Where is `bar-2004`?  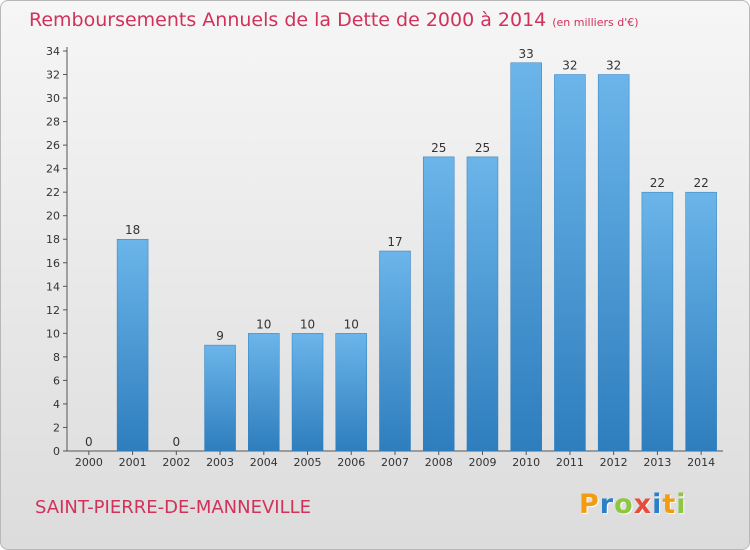 bar-2004 is located at coordinates (264, 392).